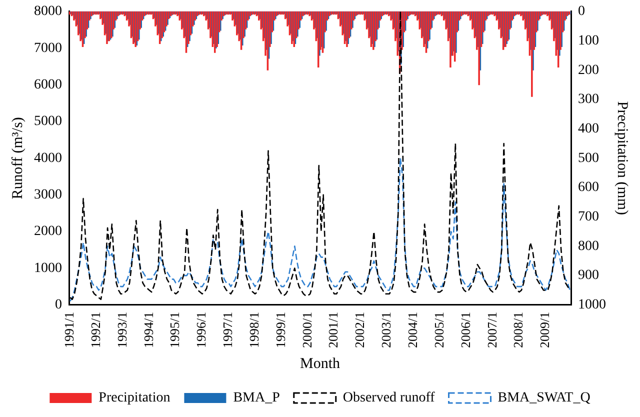 The height and width of the screenshot is (417, 640). I want to click on x-tick-label: 2003/1, so click(386, 330).